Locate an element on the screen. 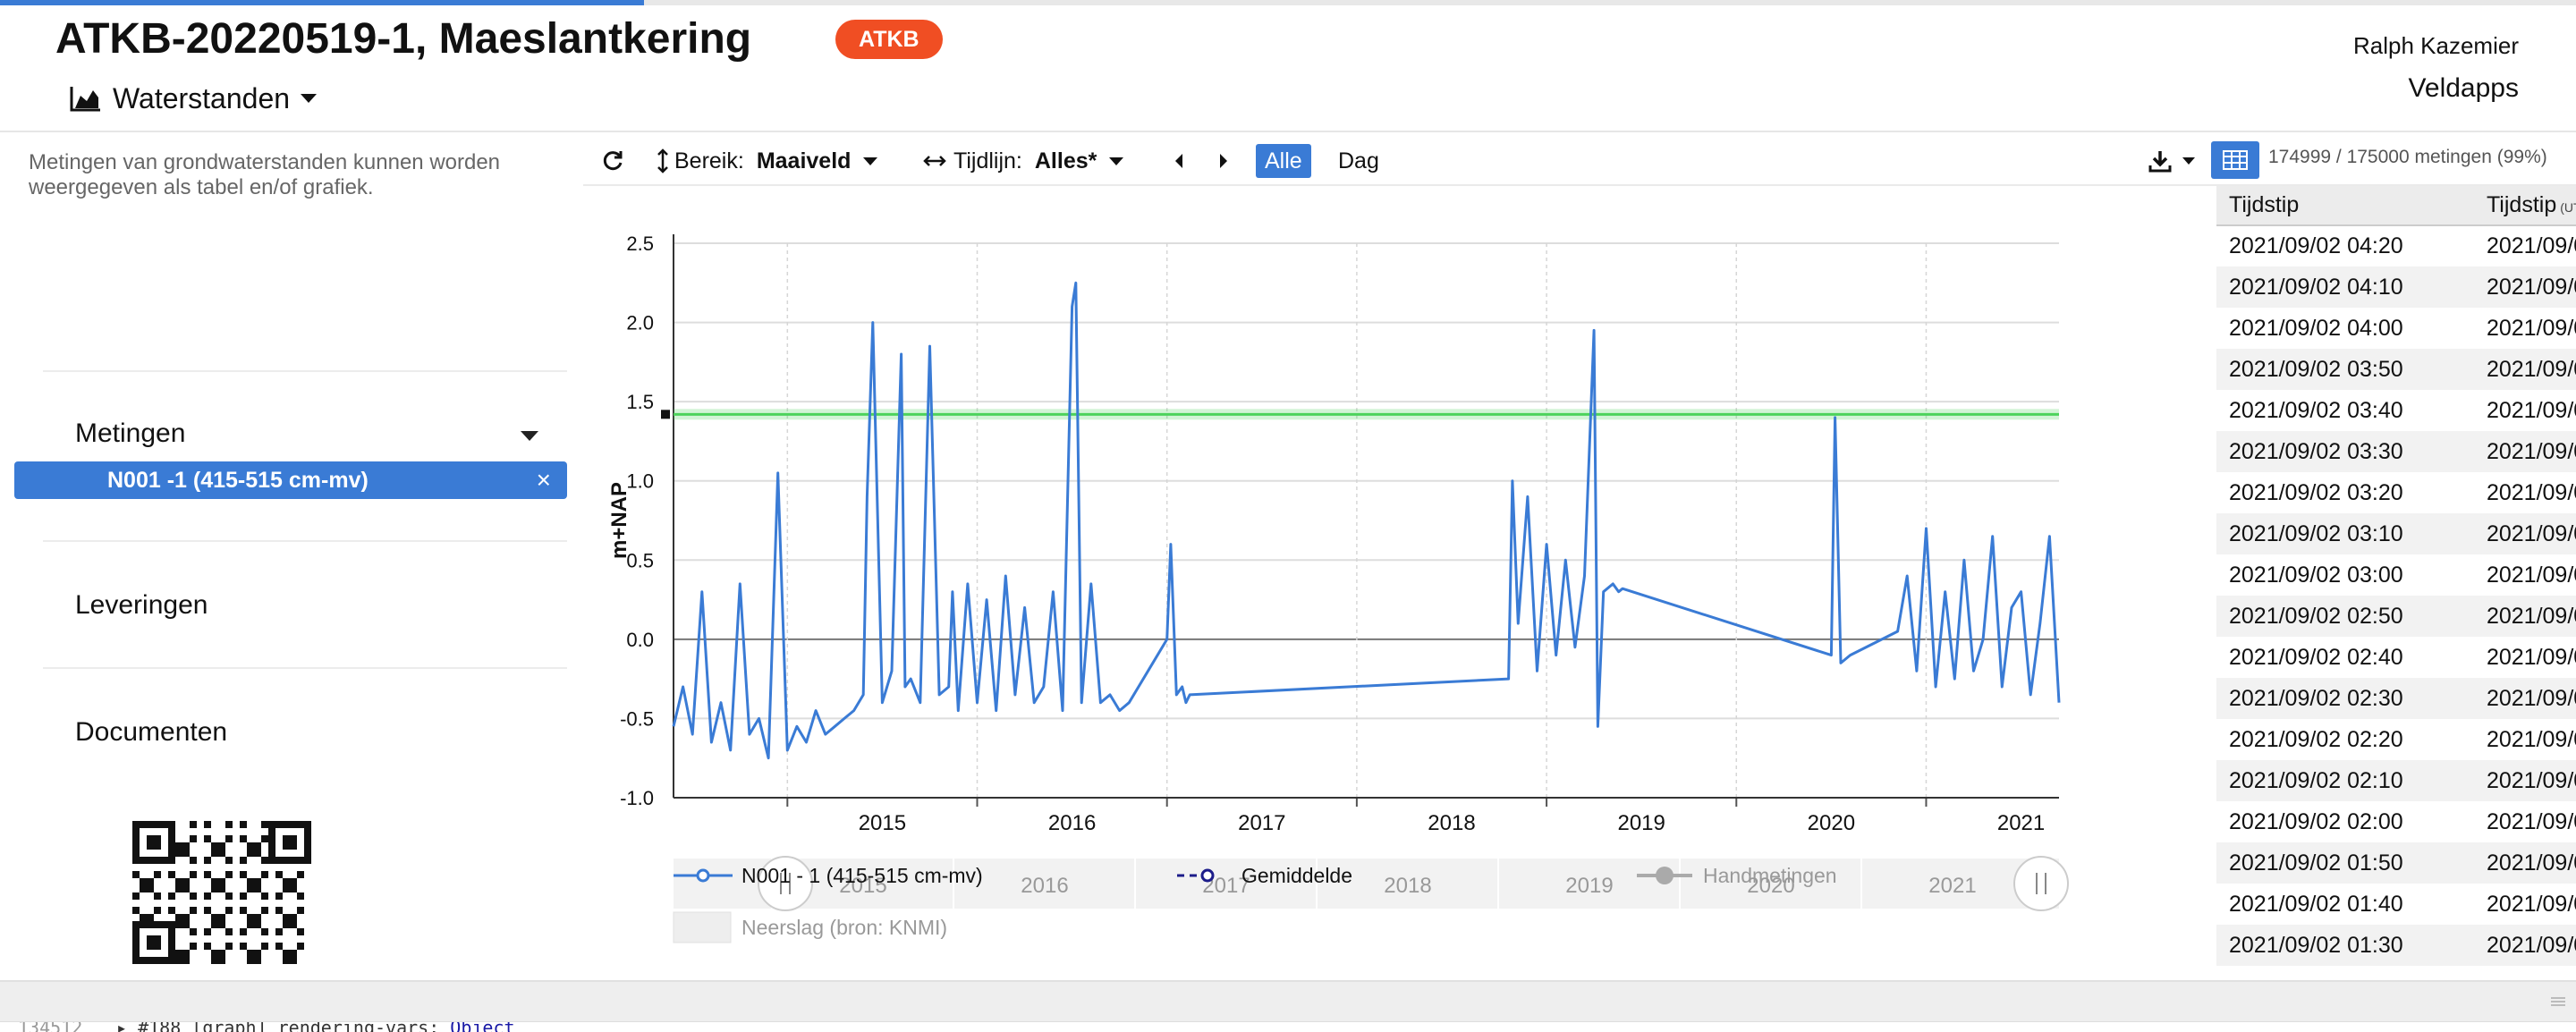  legend-mean-marker is located at coordinates (1207, 875).